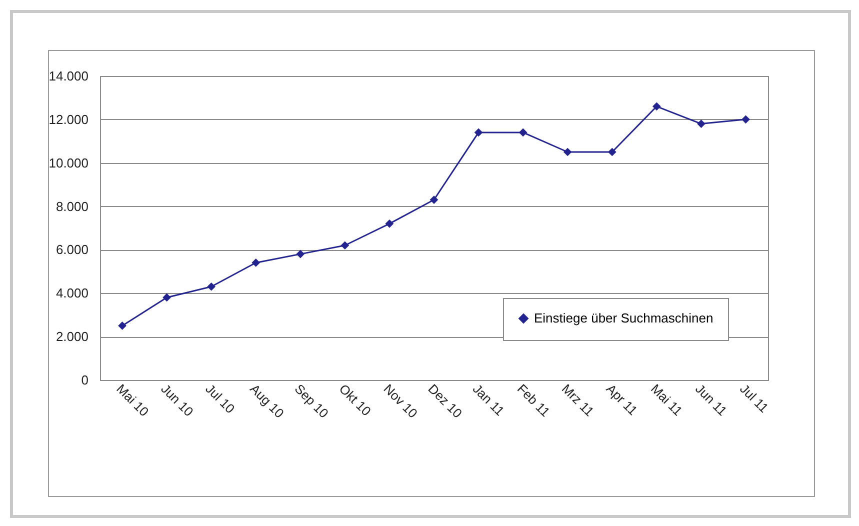  Describe the element at coordinates (400, 401) in the screenshot. I see `x-tick-label: Nov 10` at that location.